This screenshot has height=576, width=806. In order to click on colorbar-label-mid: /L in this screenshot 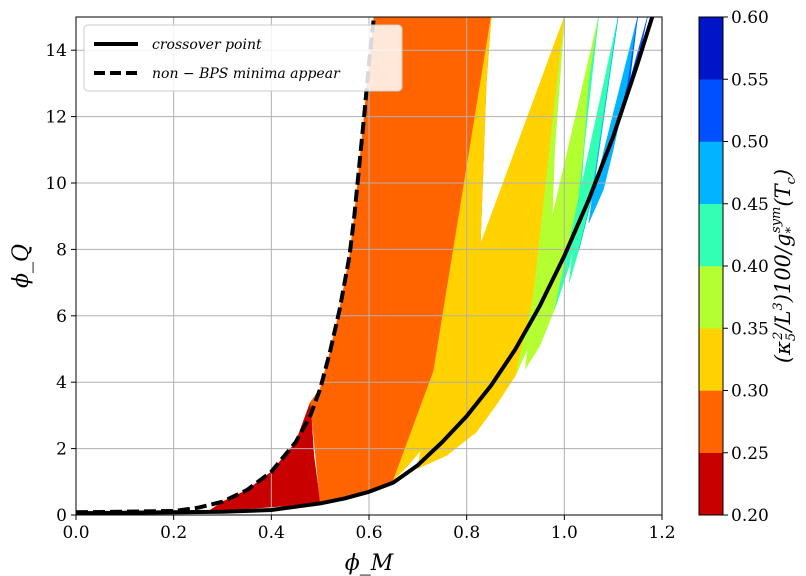, I will do `click(783, 322)`.